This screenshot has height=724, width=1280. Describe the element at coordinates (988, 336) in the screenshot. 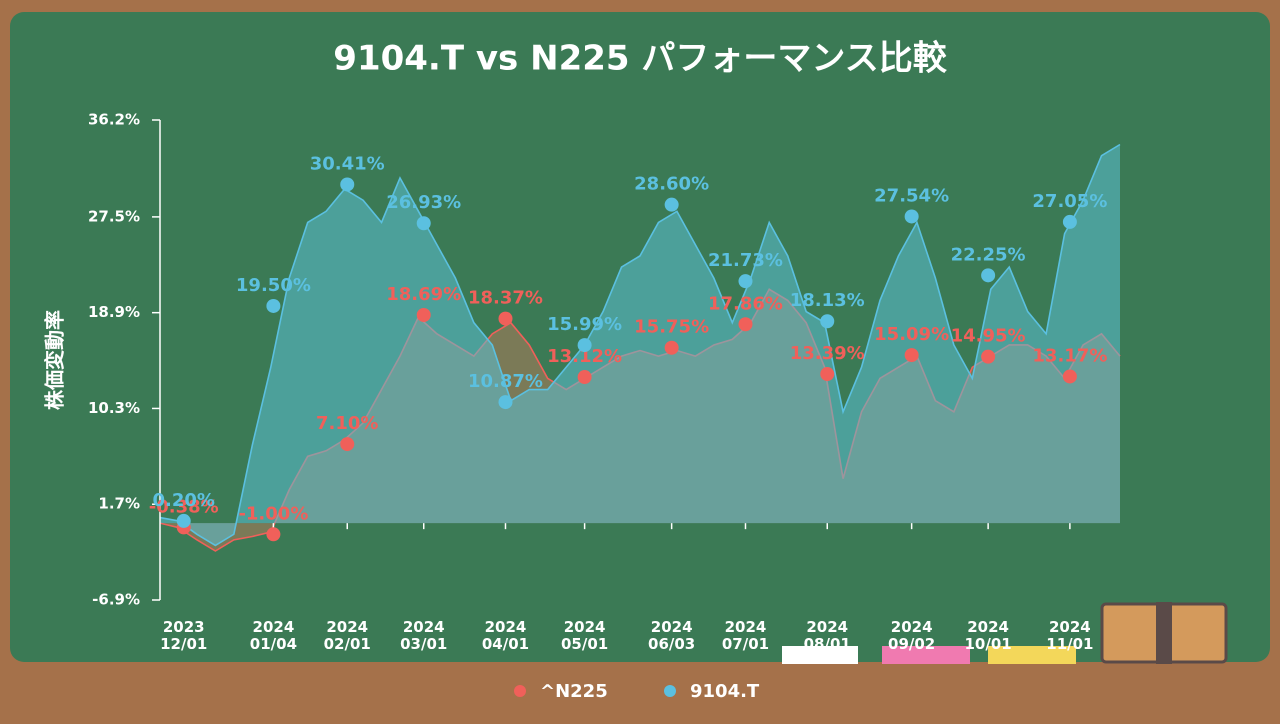

I see `point-label: 14.95%` at that location.